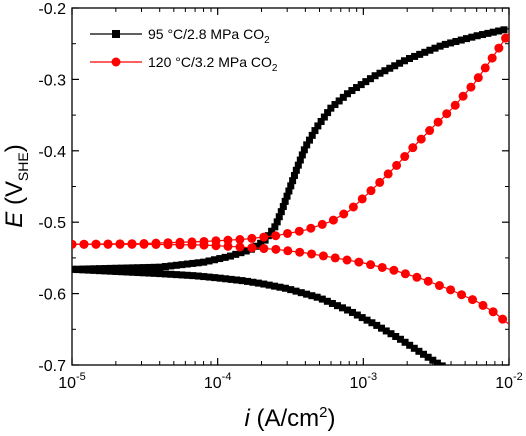  What do you see at coordinates (289, 418) in the screenshot?
I see `x-axis-title: i (A/cm2)` at bounding box center [289, 418].